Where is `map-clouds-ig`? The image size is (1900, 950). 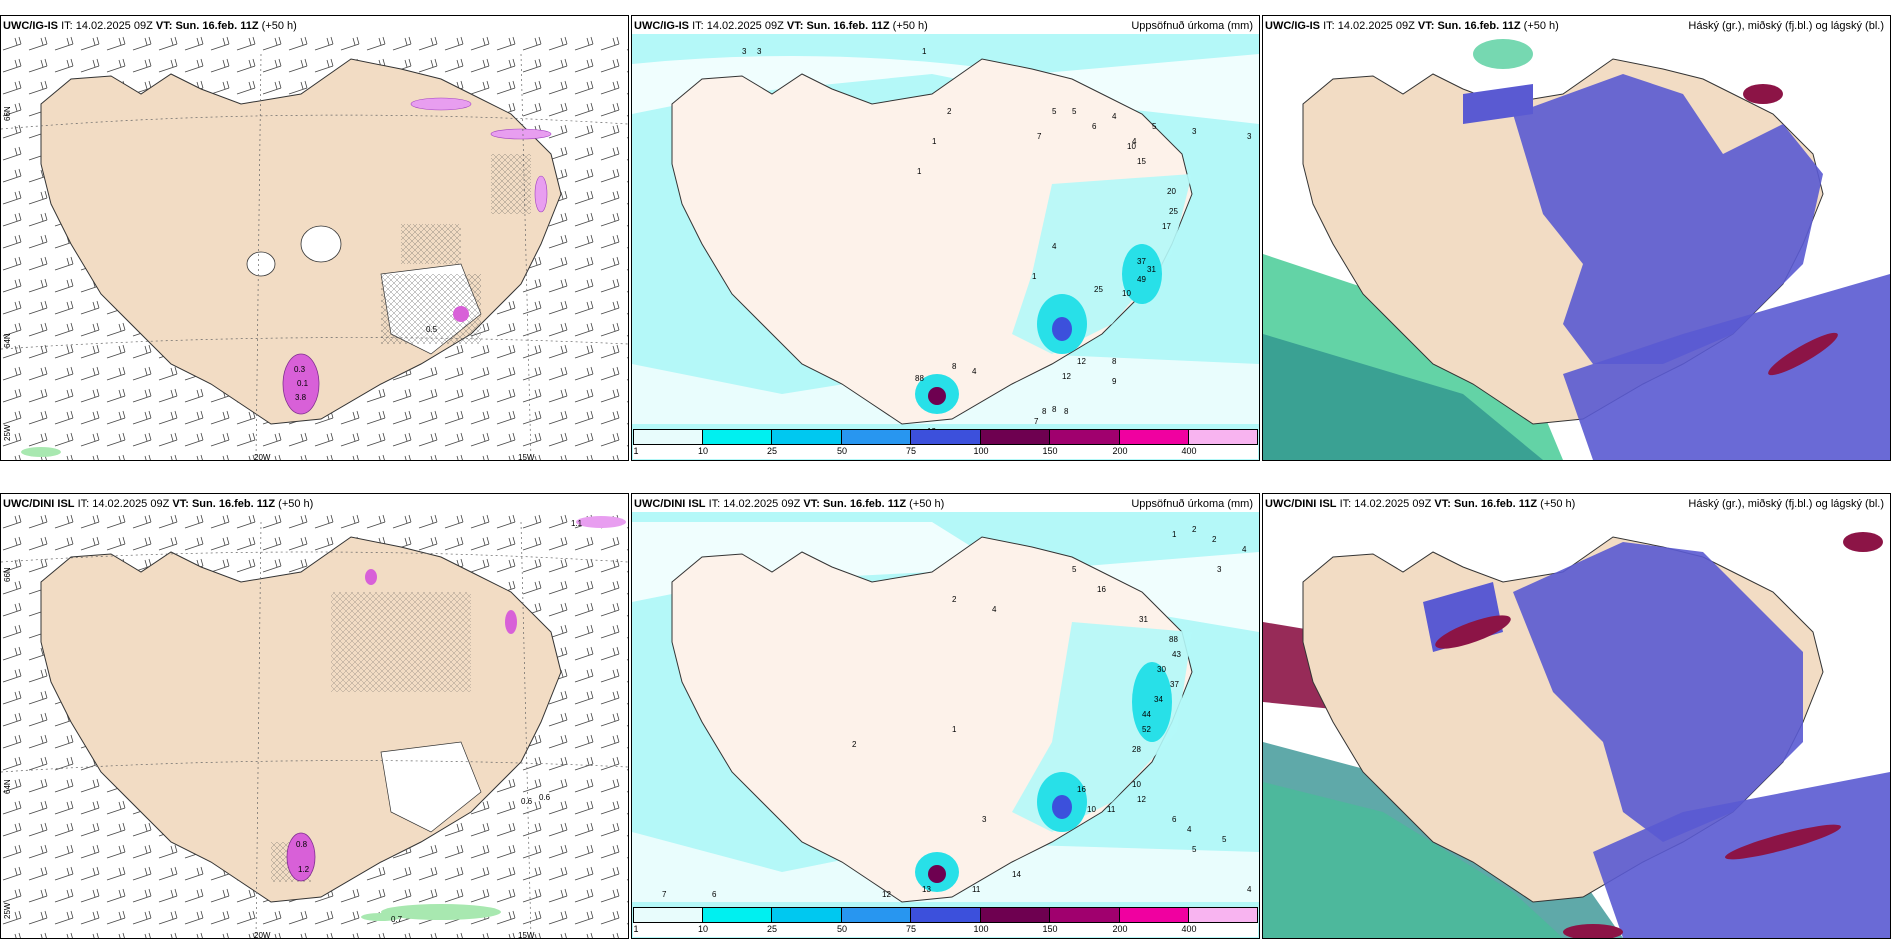 map-clouds-ig is located at coordinates (1576, 247).